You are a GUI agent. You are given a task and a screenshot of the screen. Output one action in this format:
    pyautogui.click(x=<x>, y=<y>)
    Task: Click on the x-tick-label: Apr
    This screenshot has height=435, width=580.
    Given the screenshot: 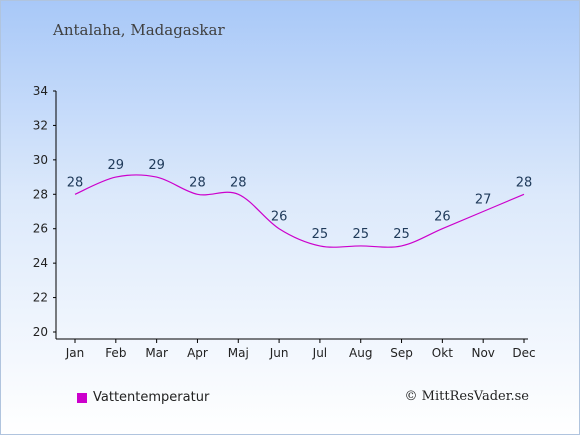 What is the action you would take?
    pyautogui.click(x=197, y=353)
    